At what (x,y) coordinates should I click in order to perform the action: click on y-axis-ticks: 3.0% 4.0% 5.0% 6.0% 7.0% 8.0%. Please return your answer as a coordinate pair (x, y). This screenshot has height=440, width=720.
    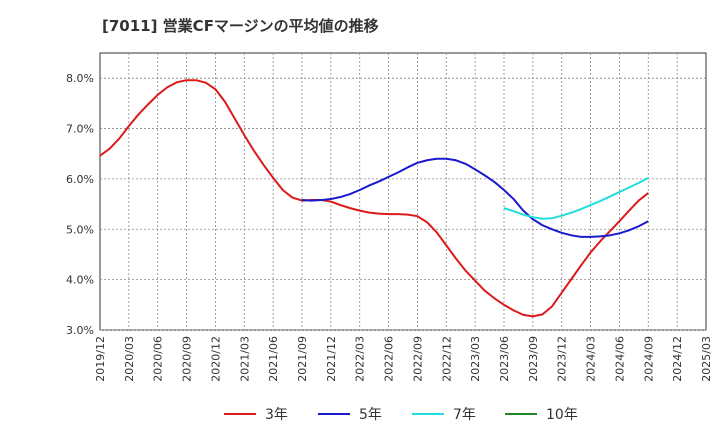
    Looking at the image, I should click on (80, 204).